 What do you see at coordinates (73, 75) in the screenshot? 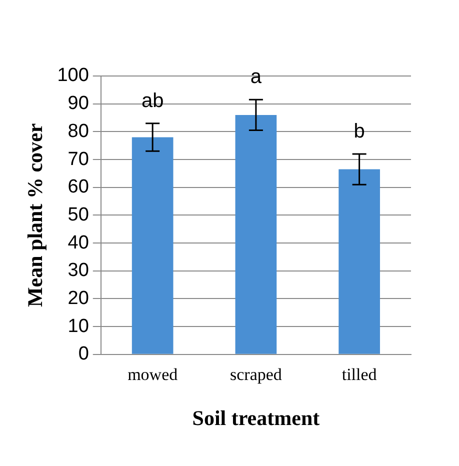
I see `y-tick-label: 100` at bounding box center [73, 75].